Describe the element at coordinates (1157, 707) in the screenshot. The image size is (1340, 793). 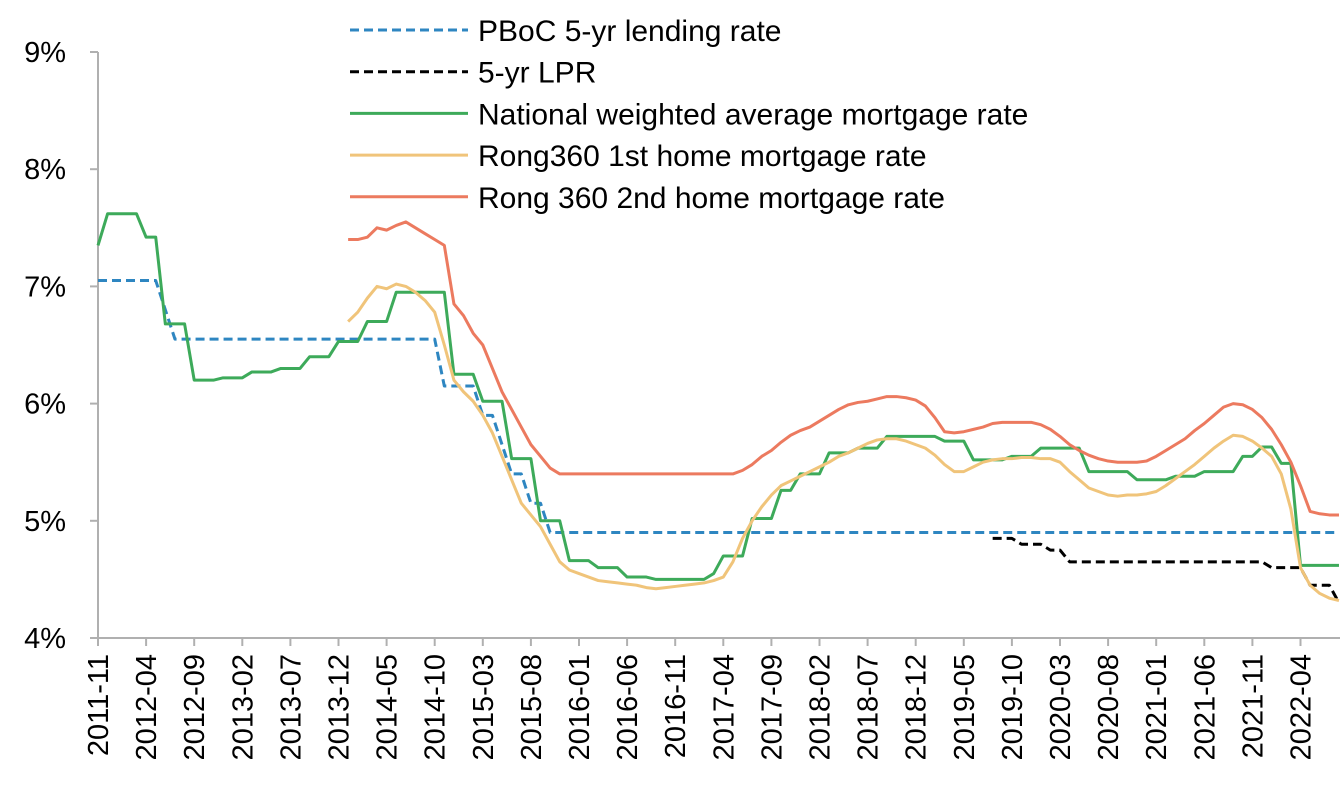
I see `x-tick-label: 2021-01` at that location.